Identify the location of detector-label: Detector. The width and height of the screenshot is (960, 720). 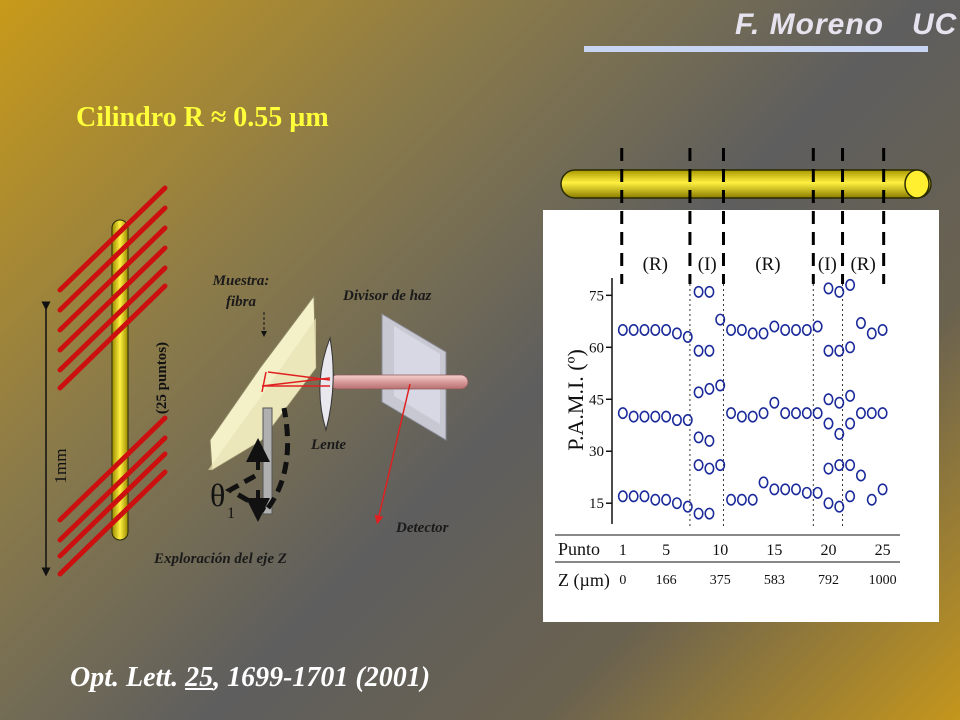
(422, 528).